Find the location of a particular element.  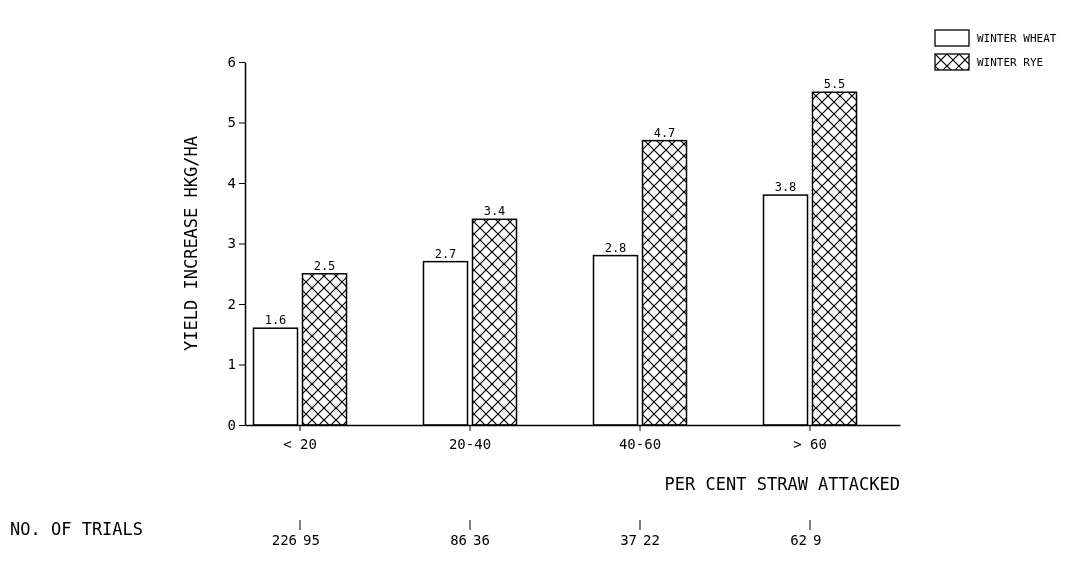

y-tick-label: 6 is located at coordinates (231, 61).